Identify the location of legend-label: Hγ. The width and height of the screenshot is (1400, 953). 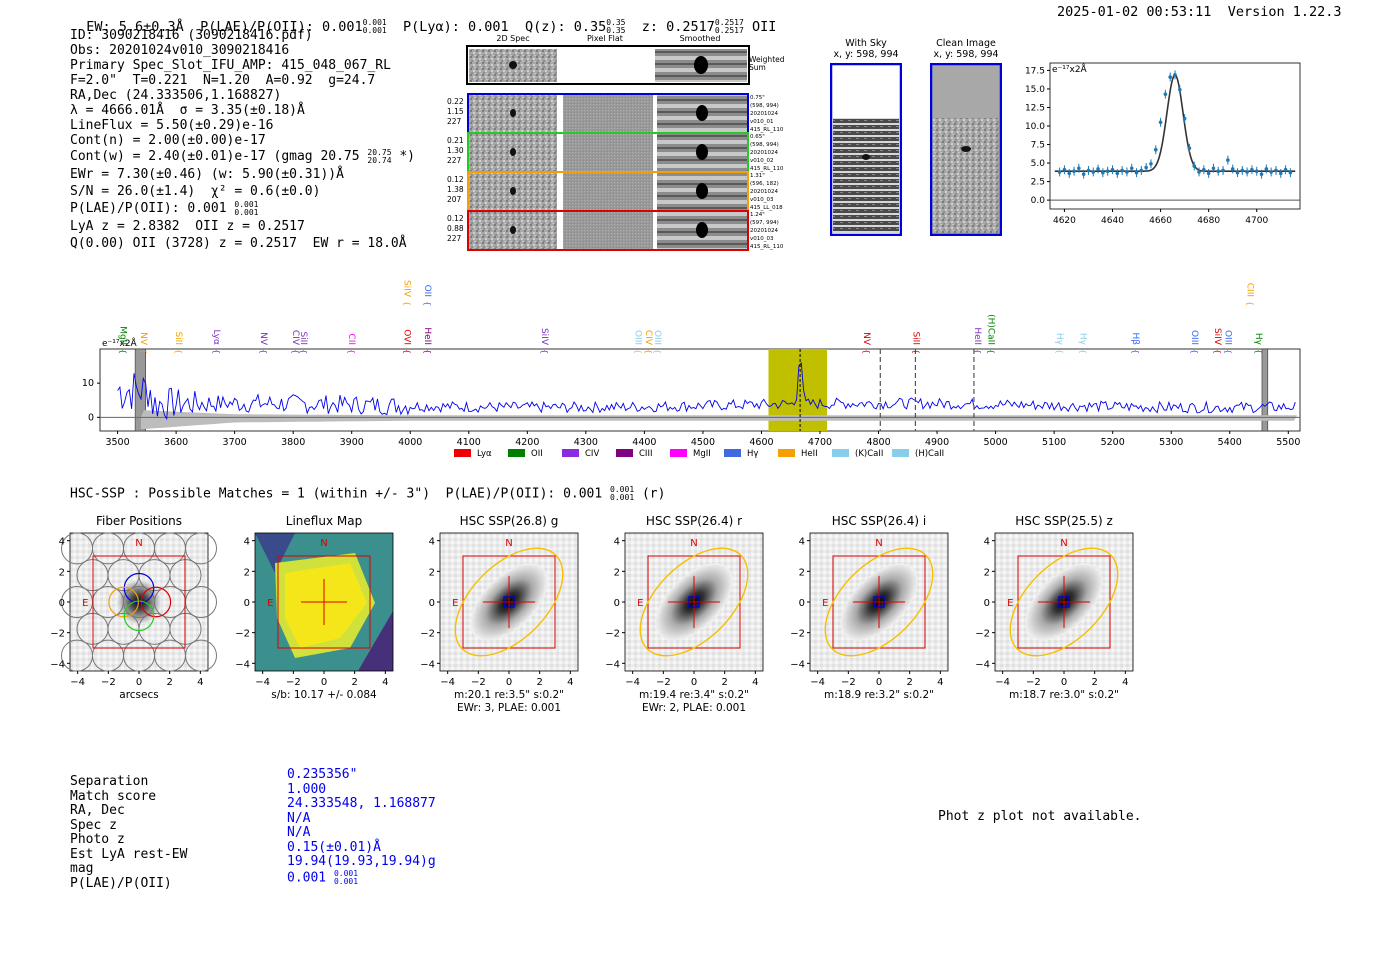
(752, 454).